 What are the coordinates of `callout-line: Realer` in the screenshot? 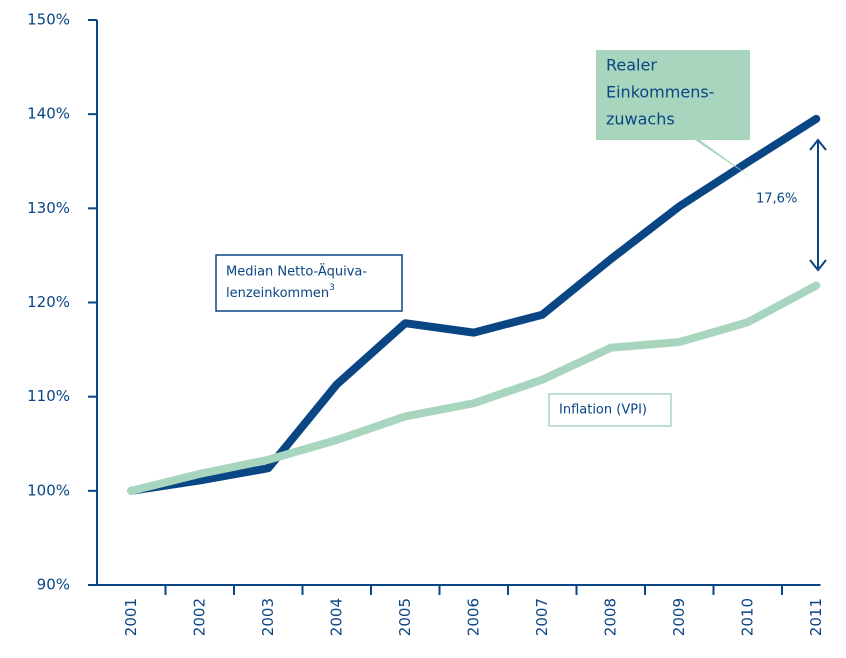 It's located at (631, 65).